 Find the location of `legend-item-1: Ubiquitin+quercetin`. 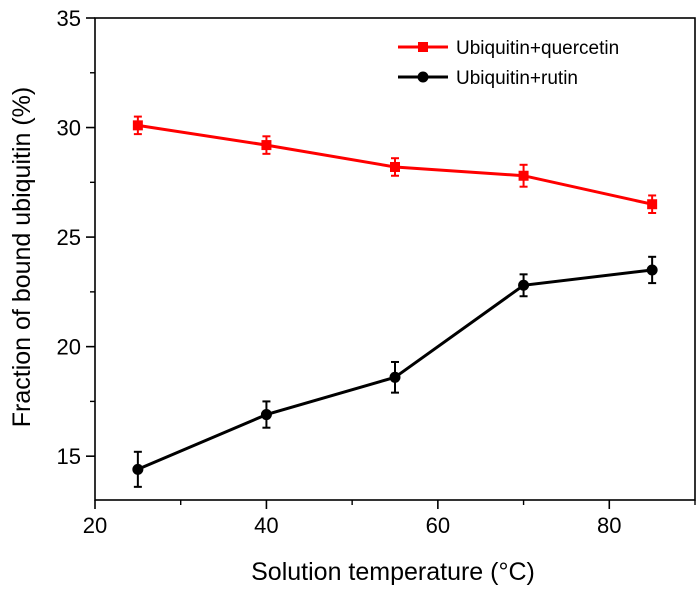

legend-item-1: Ubiquitin+quercetin is located at coordinates (508, 48).